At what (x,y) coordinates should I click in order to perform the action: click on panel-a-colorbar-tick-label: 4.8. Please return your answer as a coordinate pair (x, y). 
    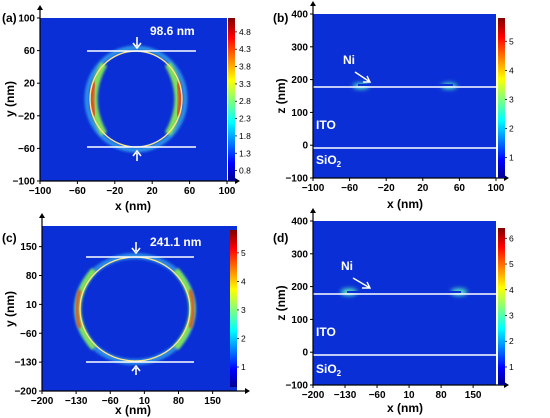
    Looking at the image, I should click on (245, 32).